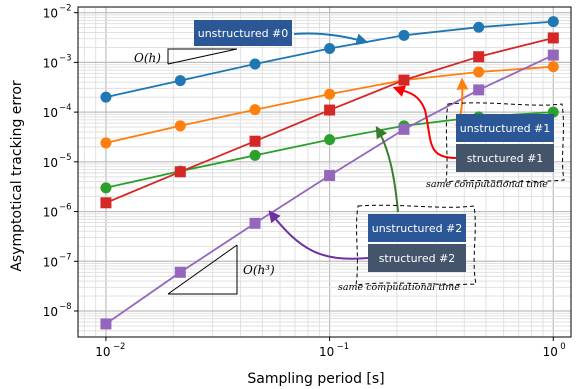 Image resolution: width=579 pixels, height=389 pixels. I want to click on y-tick-exponent: −6, so click(65, 208).